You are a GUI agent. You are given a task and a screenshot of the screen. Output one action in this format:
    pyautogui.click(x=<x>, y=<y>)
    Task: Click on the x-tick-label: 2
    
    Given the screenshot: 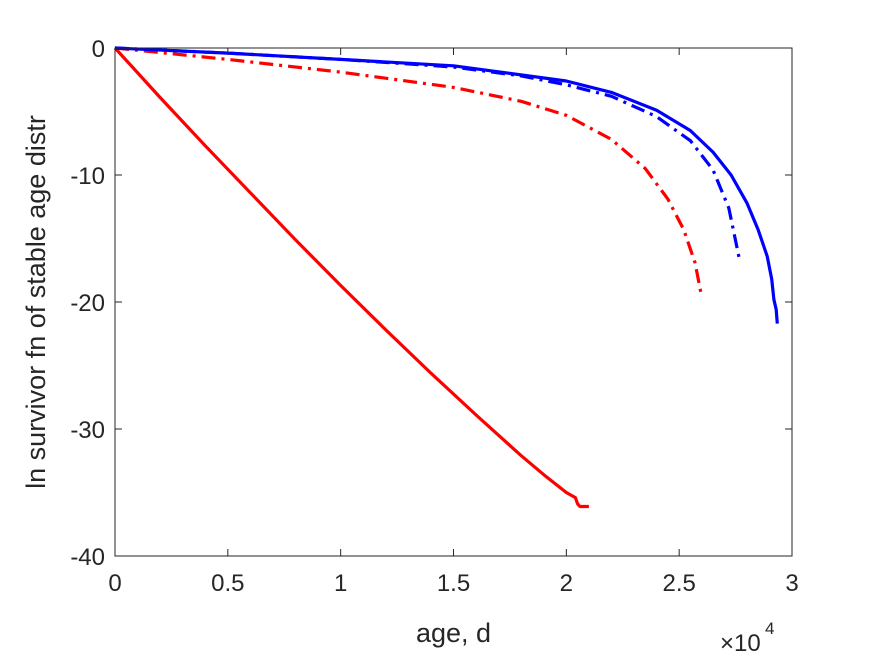 What is the action you would take?
    pyautogui.click(x=566, y=583)
    